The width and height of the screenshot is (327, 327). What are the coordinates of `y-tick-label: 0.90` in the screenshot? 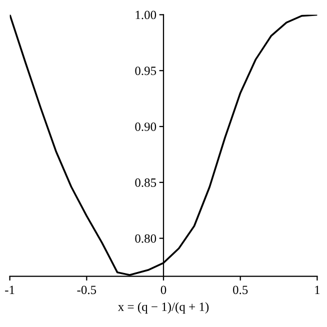 It's located at (145, 127).